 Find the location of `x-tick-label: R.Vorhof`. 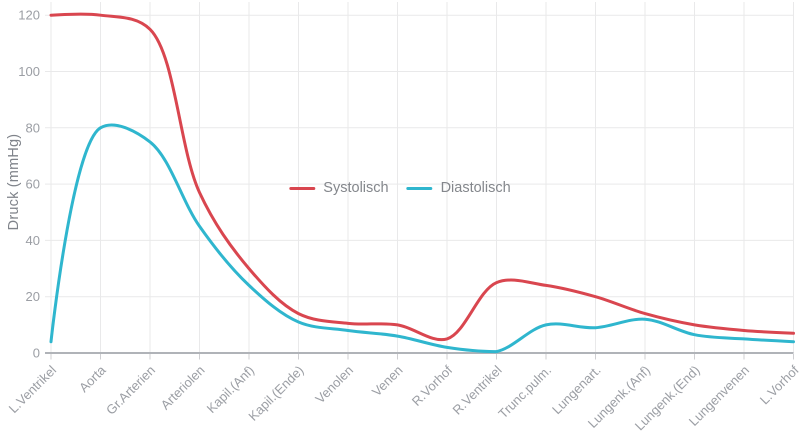

x-tick-label: R.Vorhof is located at coordinates (432, 385).